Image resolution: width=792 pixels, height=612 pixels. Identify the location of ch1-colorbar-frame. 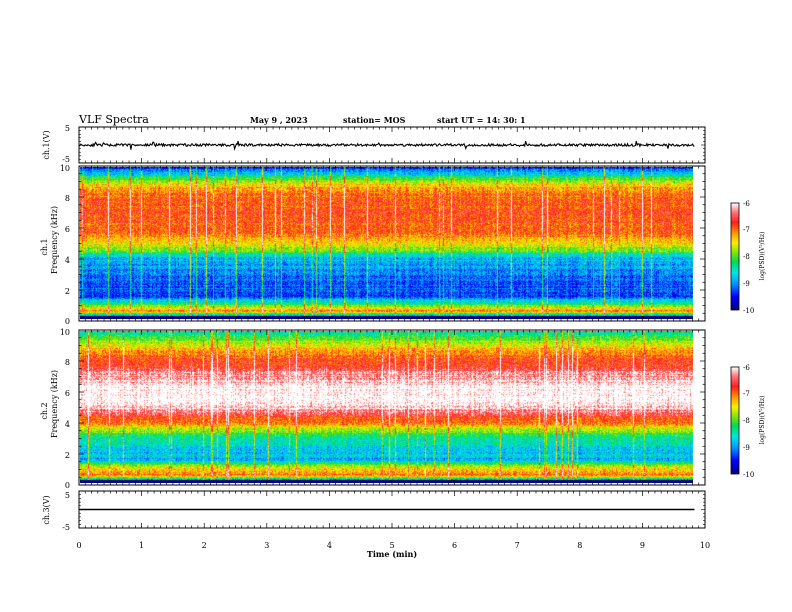
(735, 256).